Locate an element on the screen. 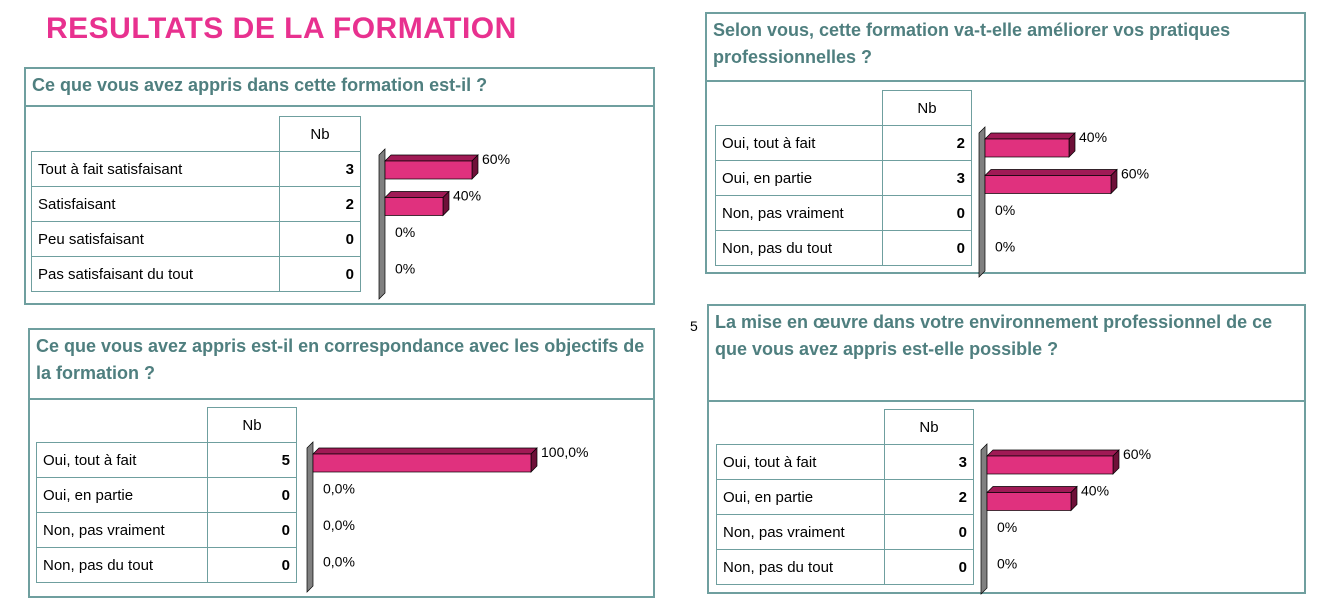  table-corner is located at coordinates (122, 425).